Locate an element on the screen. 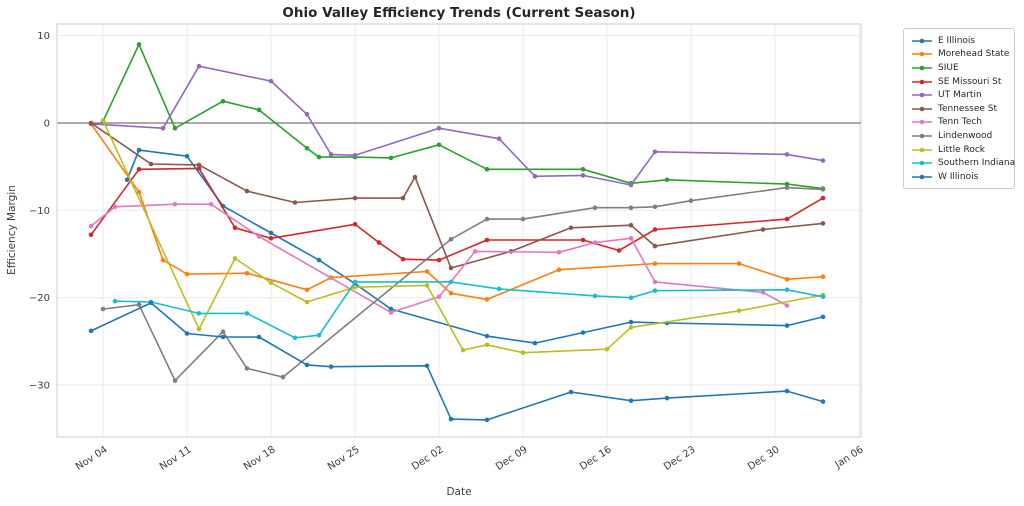 This screenshot has height=506, width=1024. x-axis-label: Date is located at coordinates (458, 492).